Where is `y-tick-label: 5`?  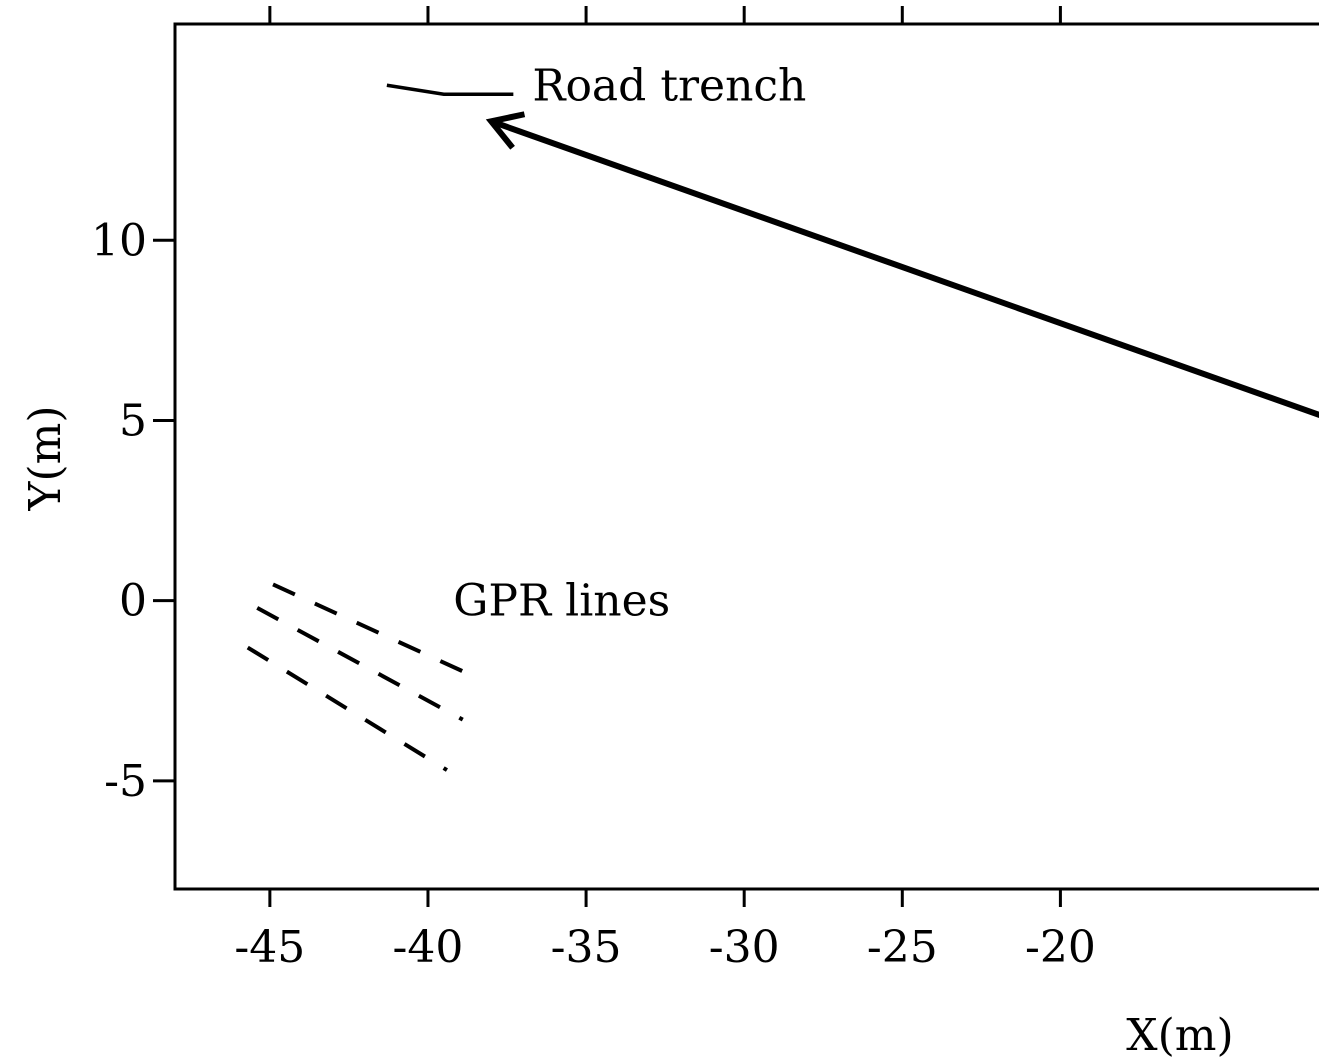
y-tick-label: 5 is located at coordinates (133, 420).